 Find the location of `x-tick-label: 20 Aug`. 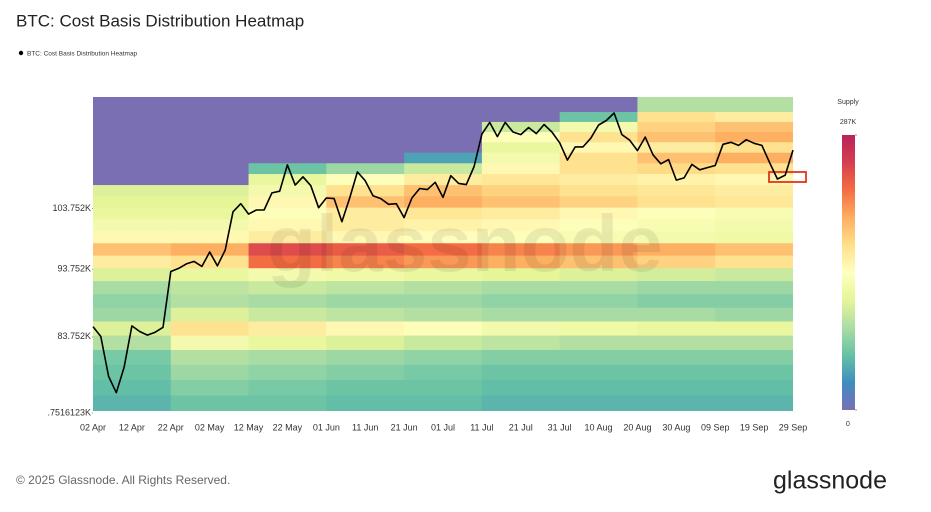

x-tick-label: 20 Aug is located at coordinates (637, 427).